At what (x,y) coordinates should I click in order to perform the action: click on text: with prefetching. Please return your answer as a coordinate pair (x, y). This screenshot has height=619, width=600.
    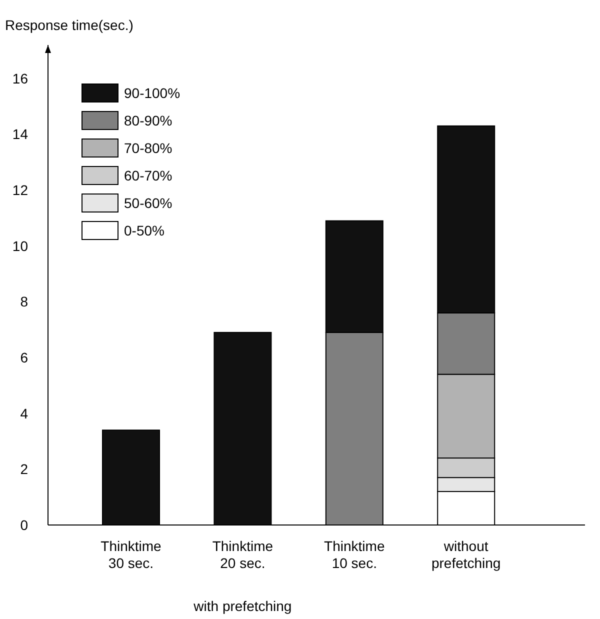
    Looking at the image, I should click on (242, 606).